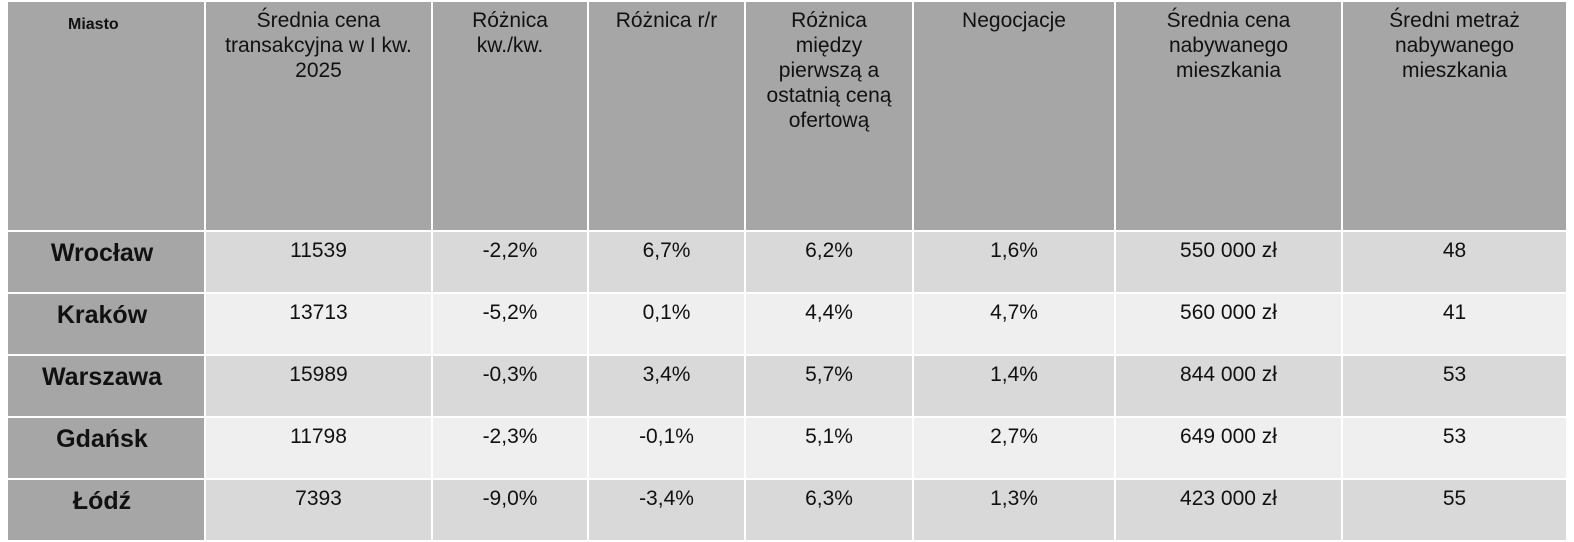 Image resolution: width=1574 pixels, height=542 pixels. What do you see at coordinates (829, 386) in the screenshot?
I see `cell-offer-price-difference: 5,7%` at bounding box center [829, 386].